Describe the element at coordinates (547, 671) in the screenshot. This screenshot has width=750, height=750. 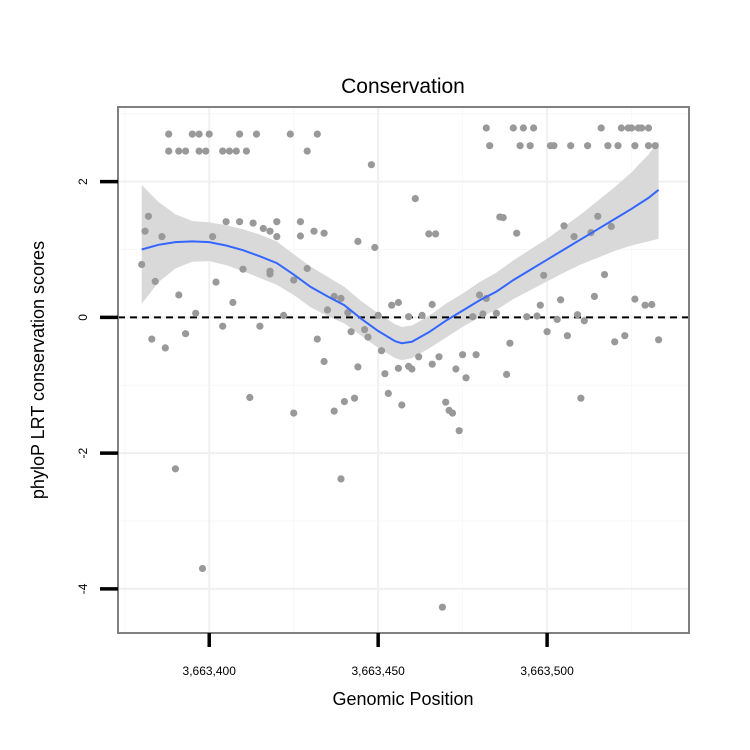
I see `x-tick-label: 3,663,500` at that location.